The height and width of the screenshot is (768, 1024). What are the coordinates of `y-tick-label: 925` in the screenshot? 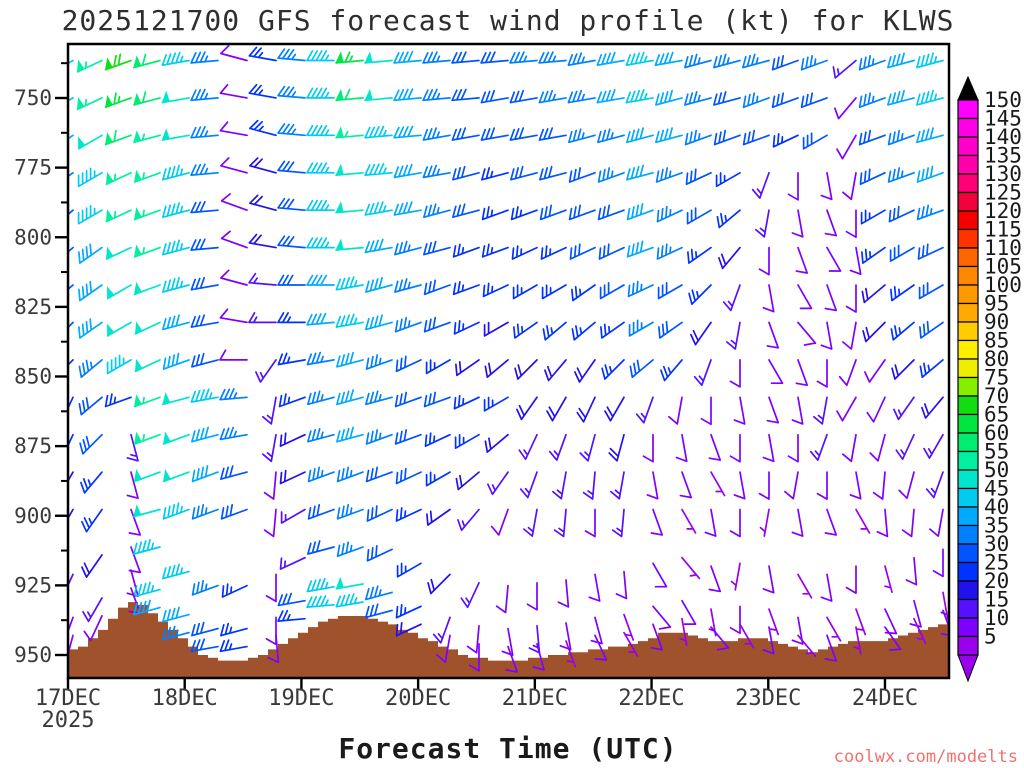 It's located at (33, 585).